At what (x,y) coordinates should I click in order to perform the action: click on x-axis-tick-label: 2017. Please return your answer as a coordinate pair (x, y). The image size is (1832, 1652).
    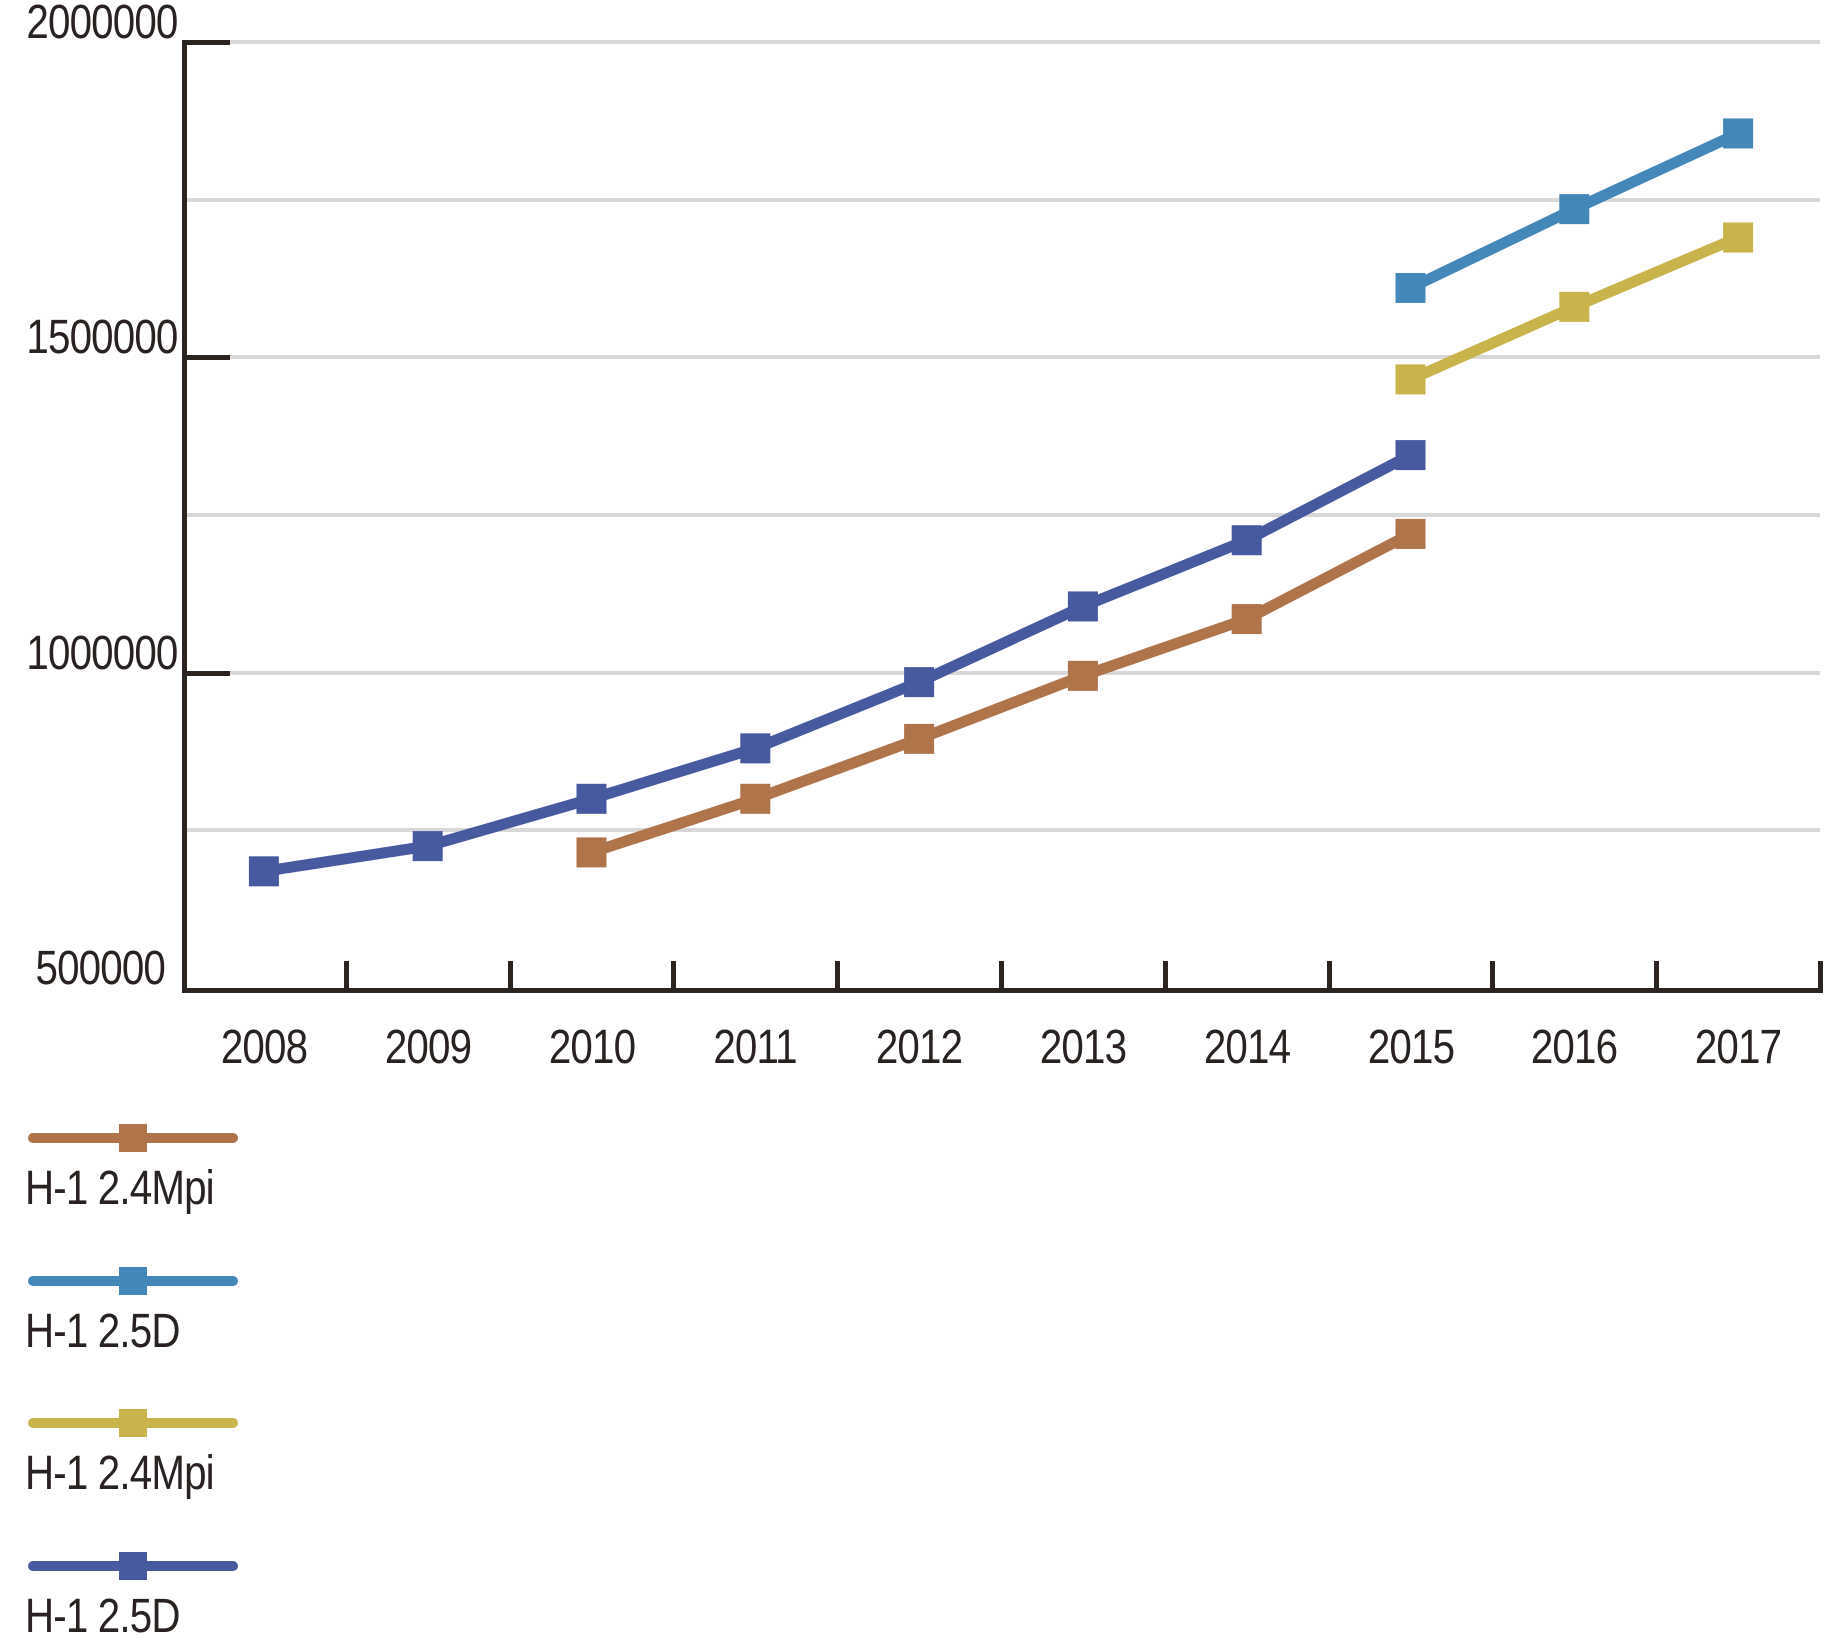
    Looking at the image, I should click on (1738, 1047).